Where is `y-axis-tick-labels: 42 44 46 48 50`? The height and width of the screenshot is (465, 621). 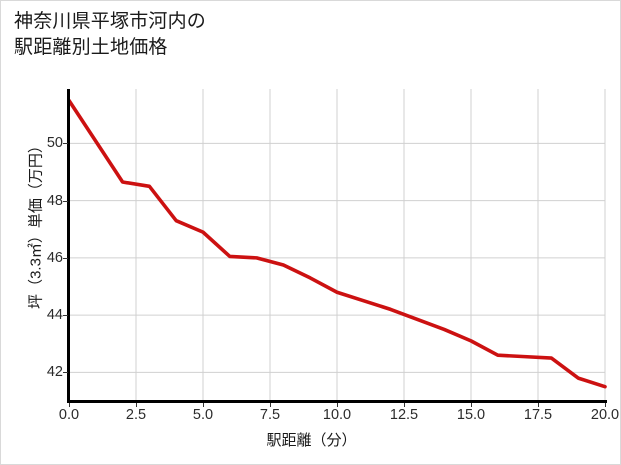
y-axis-tick-labels: 42 44 46 48 50 is located at coordinates (41, 232).